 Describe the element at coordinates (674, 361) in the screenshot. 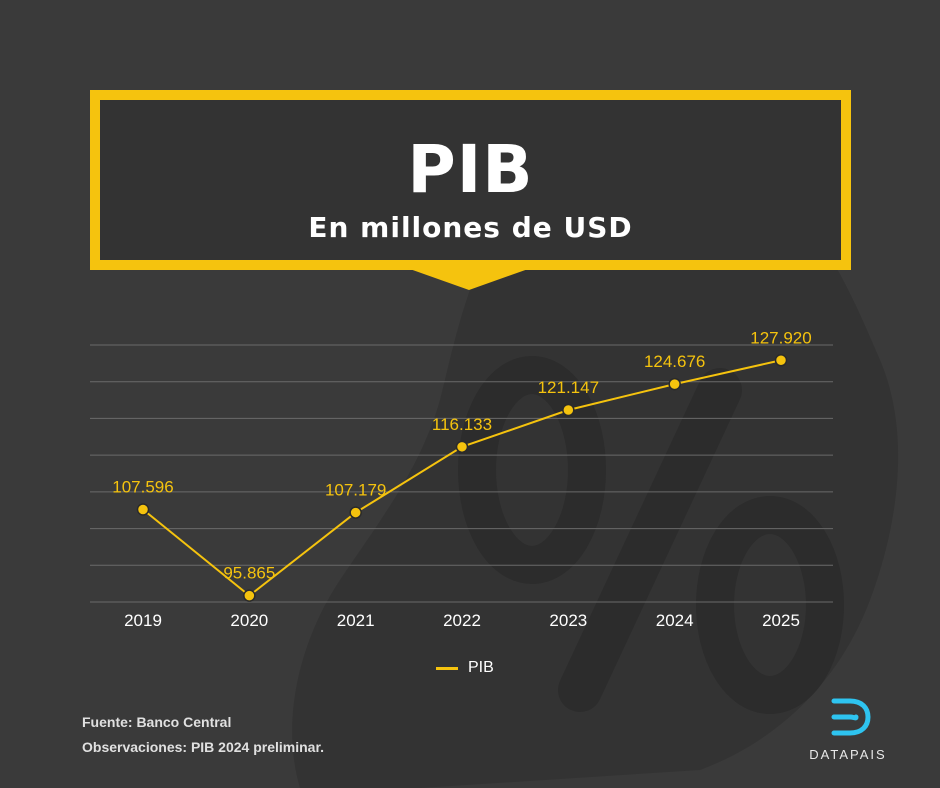

I see `data-label: 124.676` at that location.